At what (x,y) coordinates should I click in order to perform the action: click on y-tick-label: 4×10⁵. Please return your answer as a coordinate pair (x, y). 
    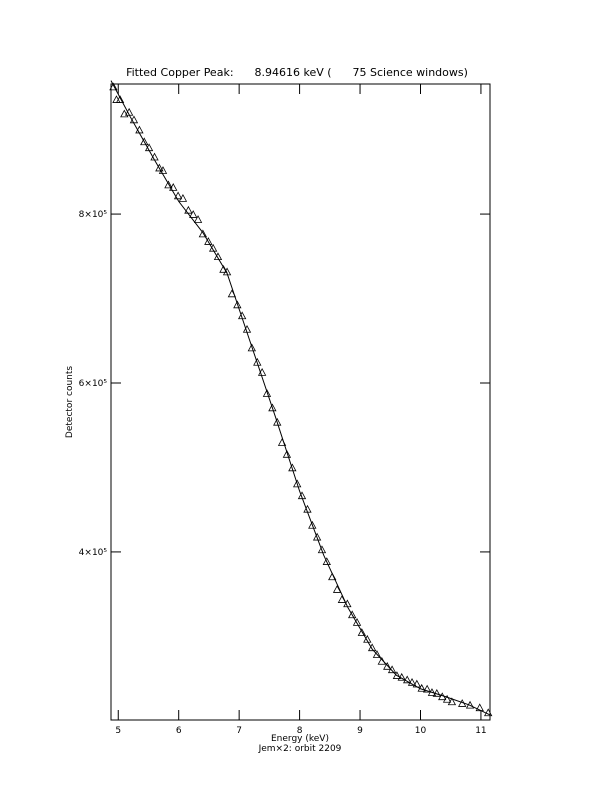
    Looking at the image, I should click on (93, 553).